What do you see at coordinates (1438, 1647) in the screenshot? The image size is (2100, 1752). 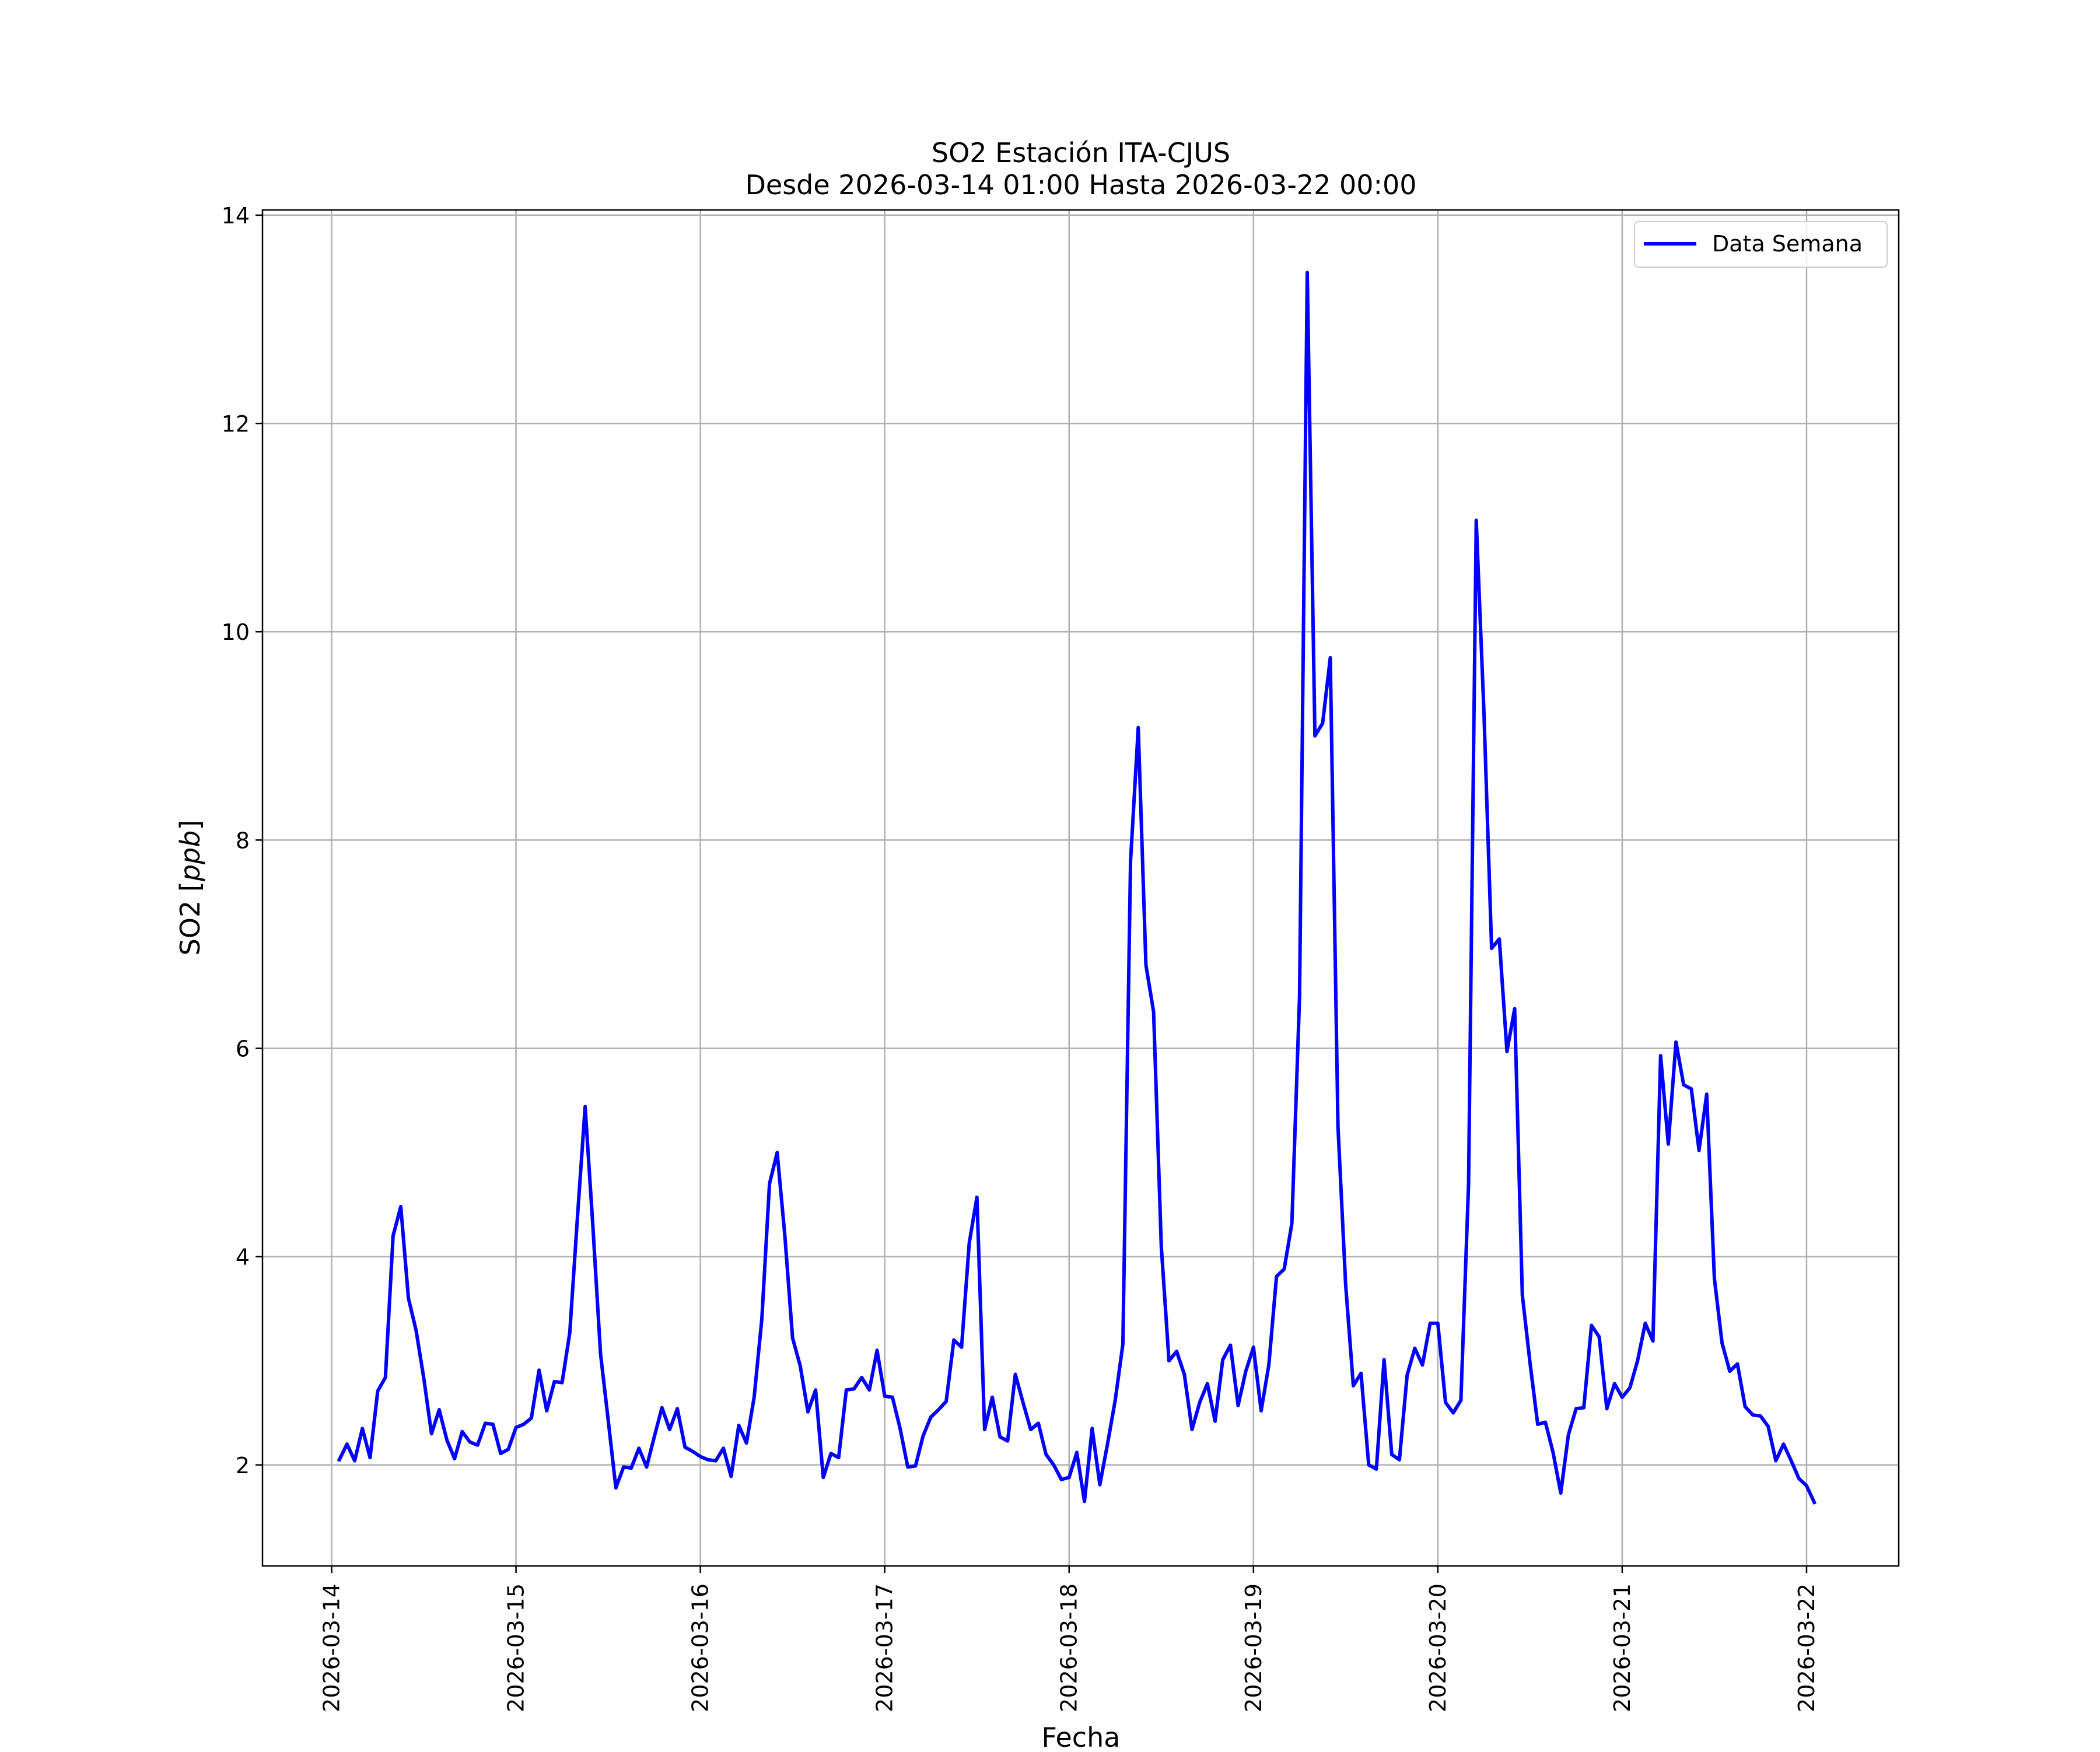 I see `x-tick-label: 2026-03-20` at bounding box center [1438, 1647].